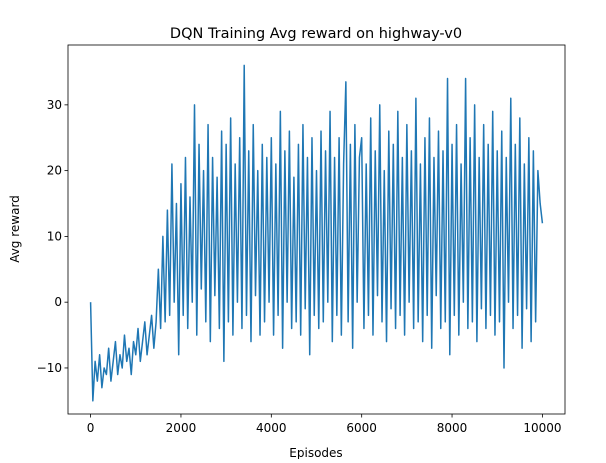  What do you see at coordinates (542, 428) in the screenshot?
I see `x-tick-label: 10000` at bounding box center [542, 428].